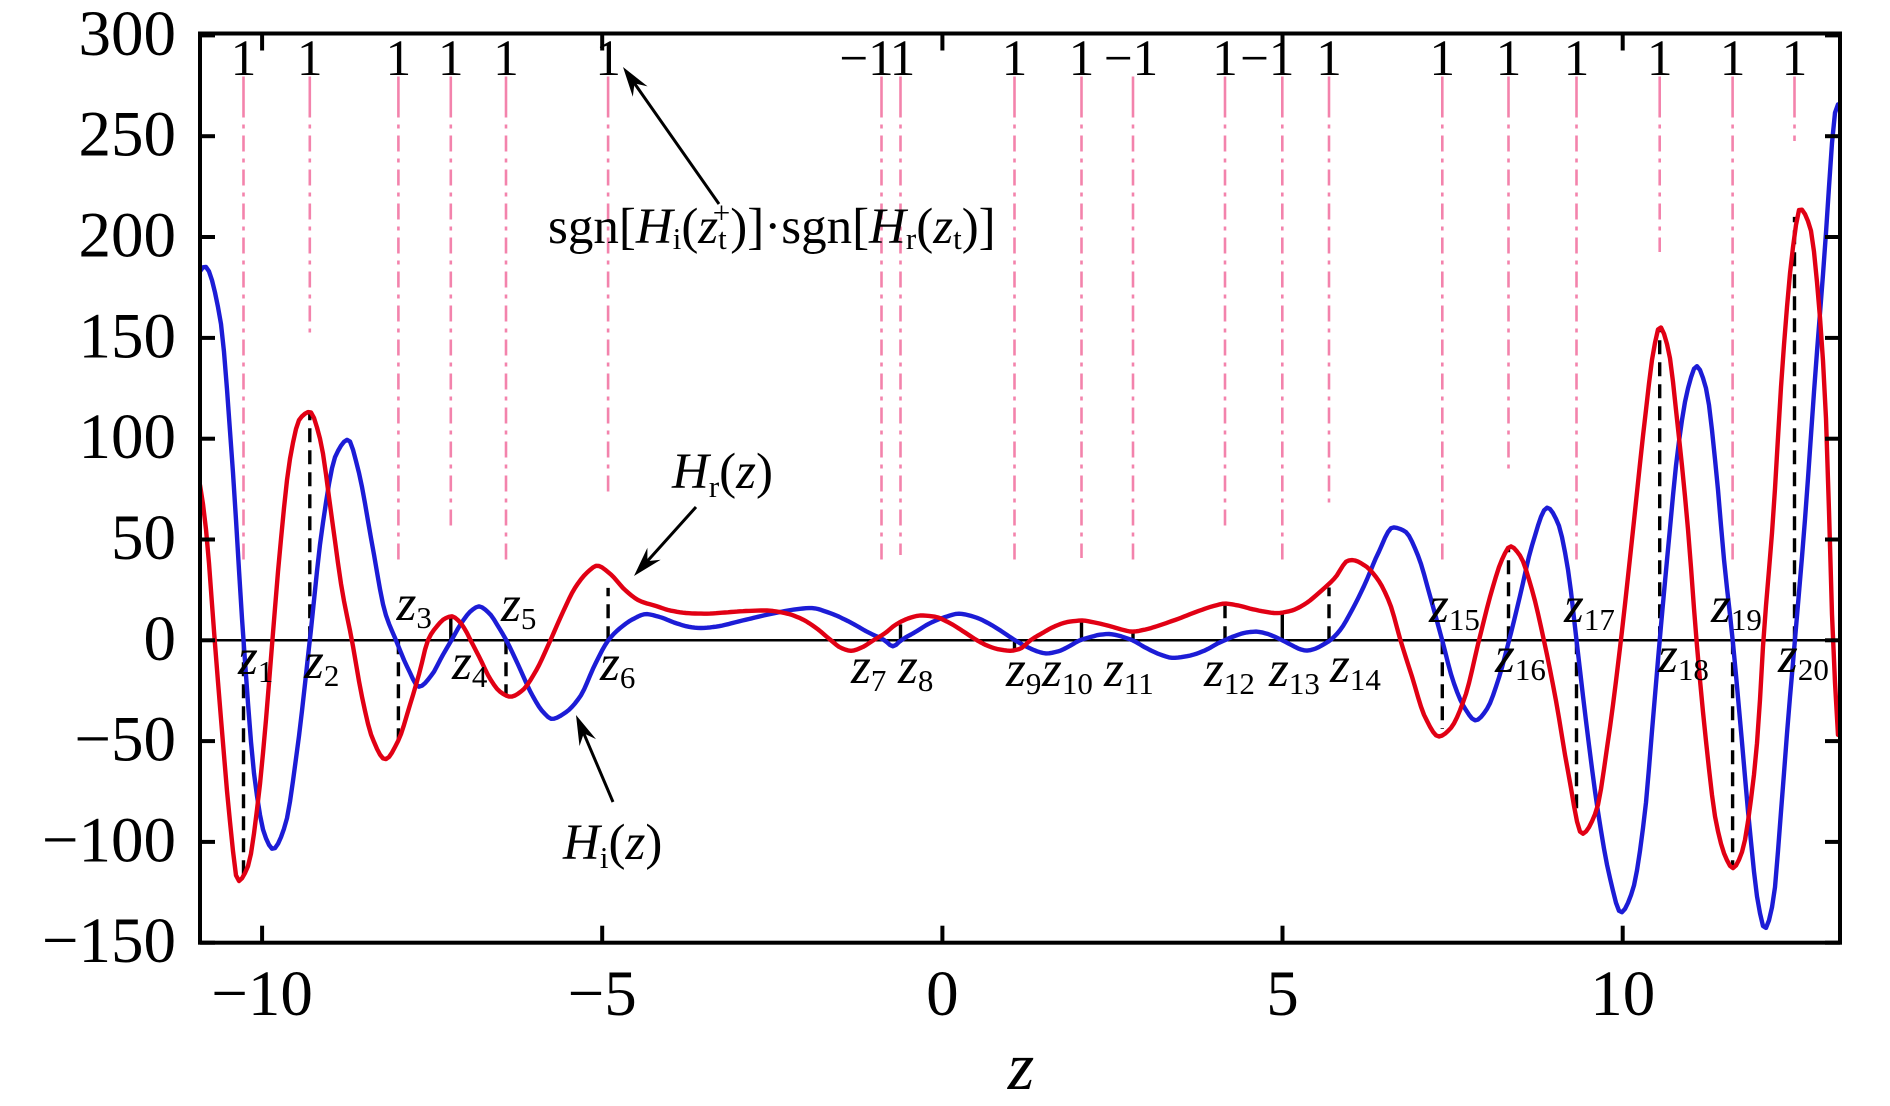 The height and width of the screenshot is (1106, 1890). Describe the element at coordinates (1067, 671) in the screenshot. I see `svg-text: z10` at that location.